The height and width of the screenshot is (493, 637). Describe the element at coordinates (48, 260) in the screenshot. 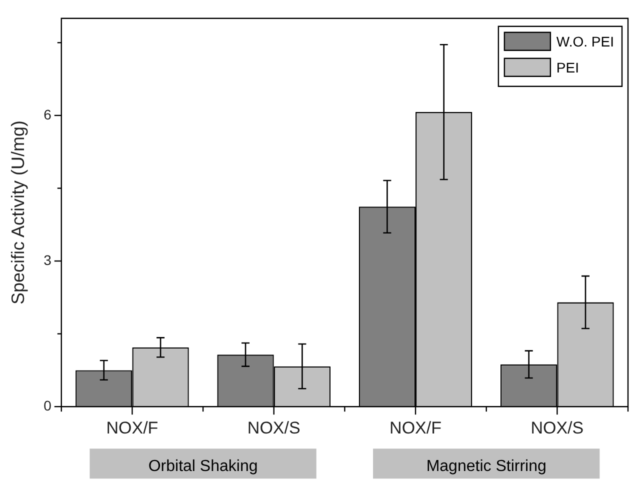

I see `y-tick-label: 3` at that location.